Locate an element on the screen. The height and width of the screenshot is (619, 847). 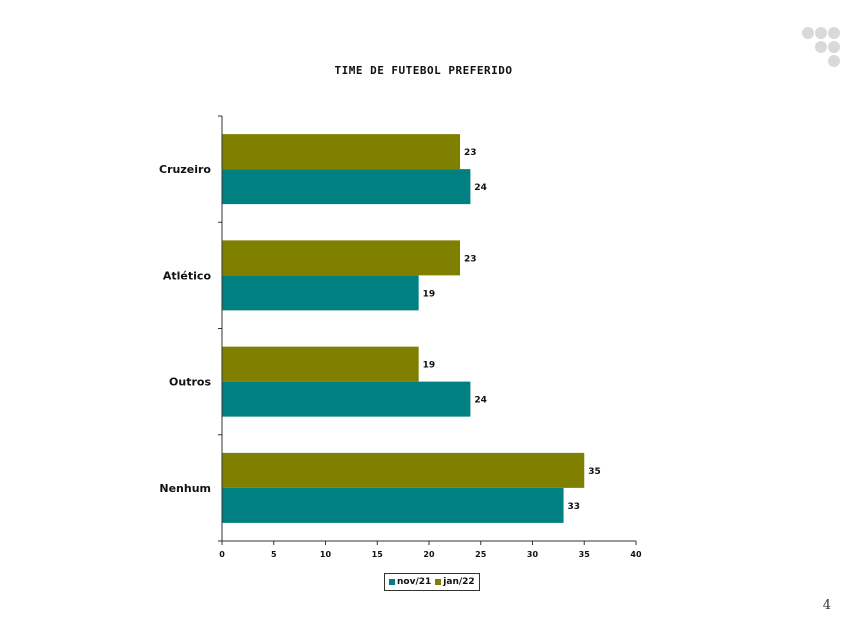
chart-title: TIME DE FUTEBOL PREFERIDO is located at coordinates (423, 70).